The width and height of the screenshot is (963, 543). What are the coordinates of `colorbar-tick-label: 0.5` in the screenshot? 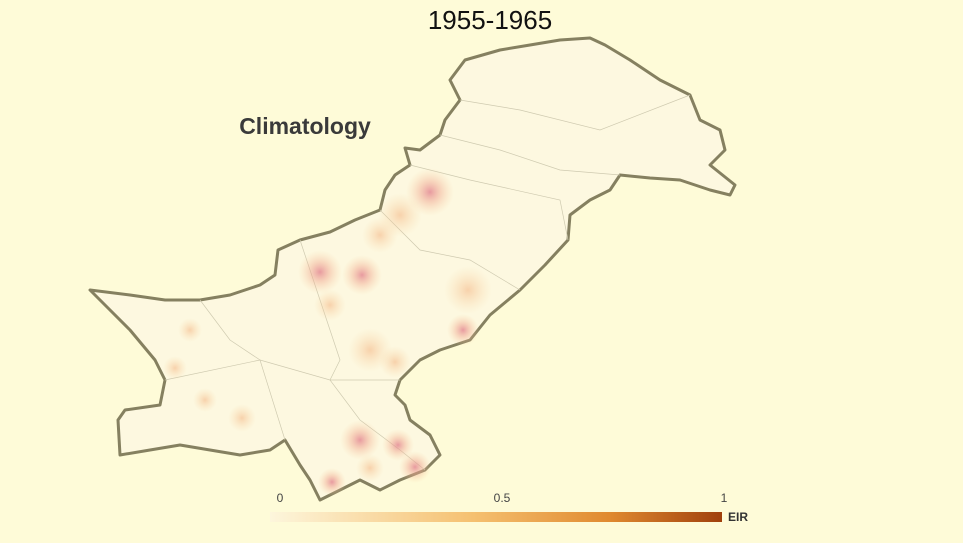 It's located at (502, 498).